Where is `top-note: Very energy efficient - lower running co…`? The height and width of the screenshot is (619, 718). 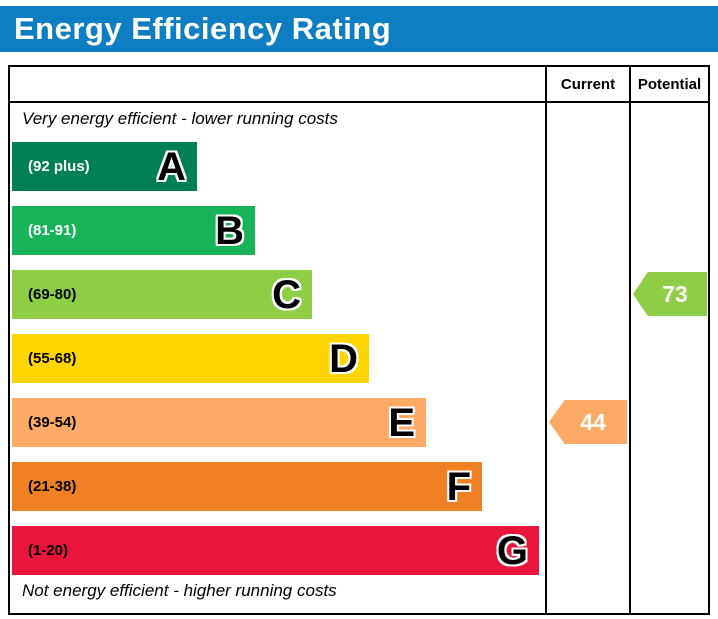 top-note: Very energy efficient - lower running co… is located at coordinates (180, 118).